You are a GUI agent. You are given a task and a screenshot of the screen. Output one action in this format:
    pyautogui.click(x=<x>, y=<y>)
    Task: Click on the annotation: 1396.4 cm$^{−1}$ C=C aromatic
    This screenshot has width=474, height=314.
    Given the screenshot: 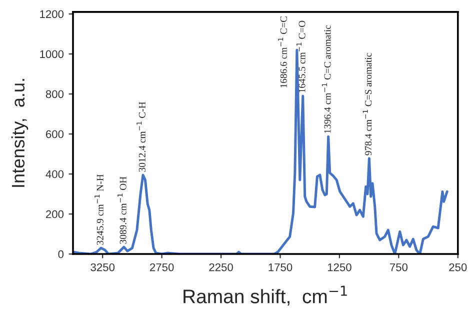 What is the action you would take?
    pyautogui.click(x=326, y=79)
    